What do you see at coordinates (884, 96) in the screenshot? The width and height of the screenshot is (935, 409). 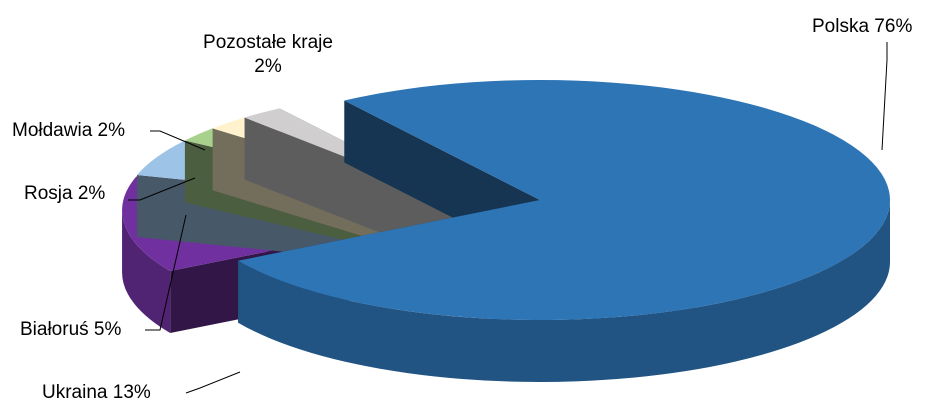 I see `leader-line-polska` at bounding box center [884, 96].